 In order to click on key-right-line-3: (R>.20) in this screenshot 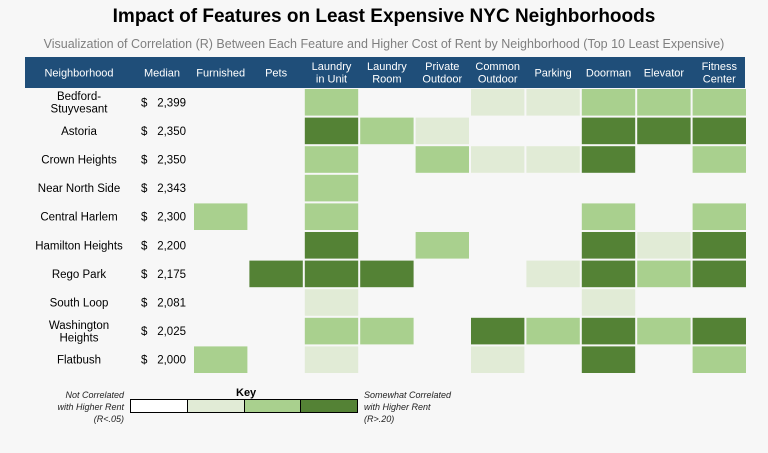, I will do `click(379, 419)`.